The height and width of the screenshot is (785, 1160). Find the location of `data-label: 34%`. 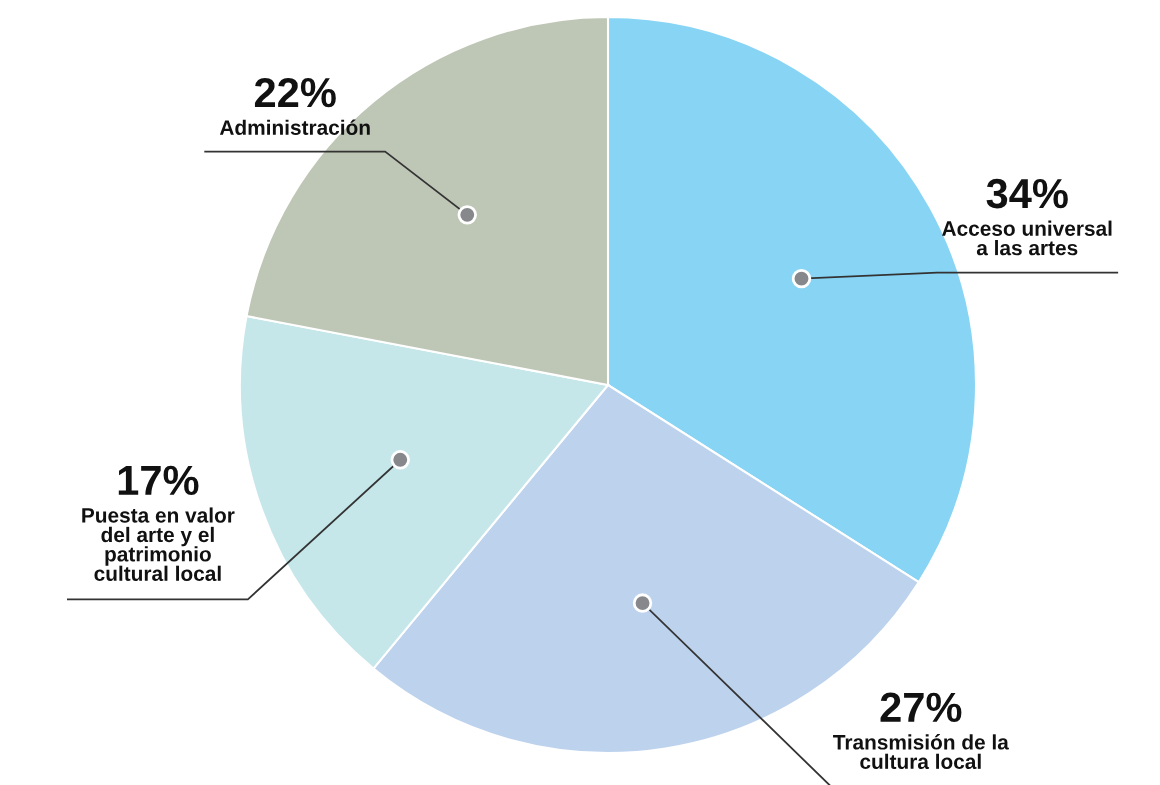

data-label: 34% is located at coordinates (1027, 193).